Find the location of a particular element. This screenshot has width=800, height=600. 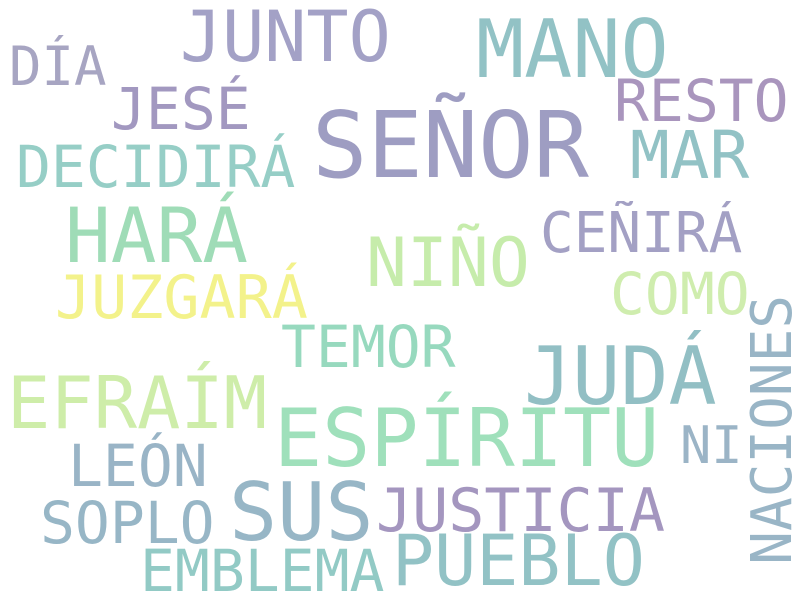

word-senor: SEÑOR is located at coordinates (450, 145).